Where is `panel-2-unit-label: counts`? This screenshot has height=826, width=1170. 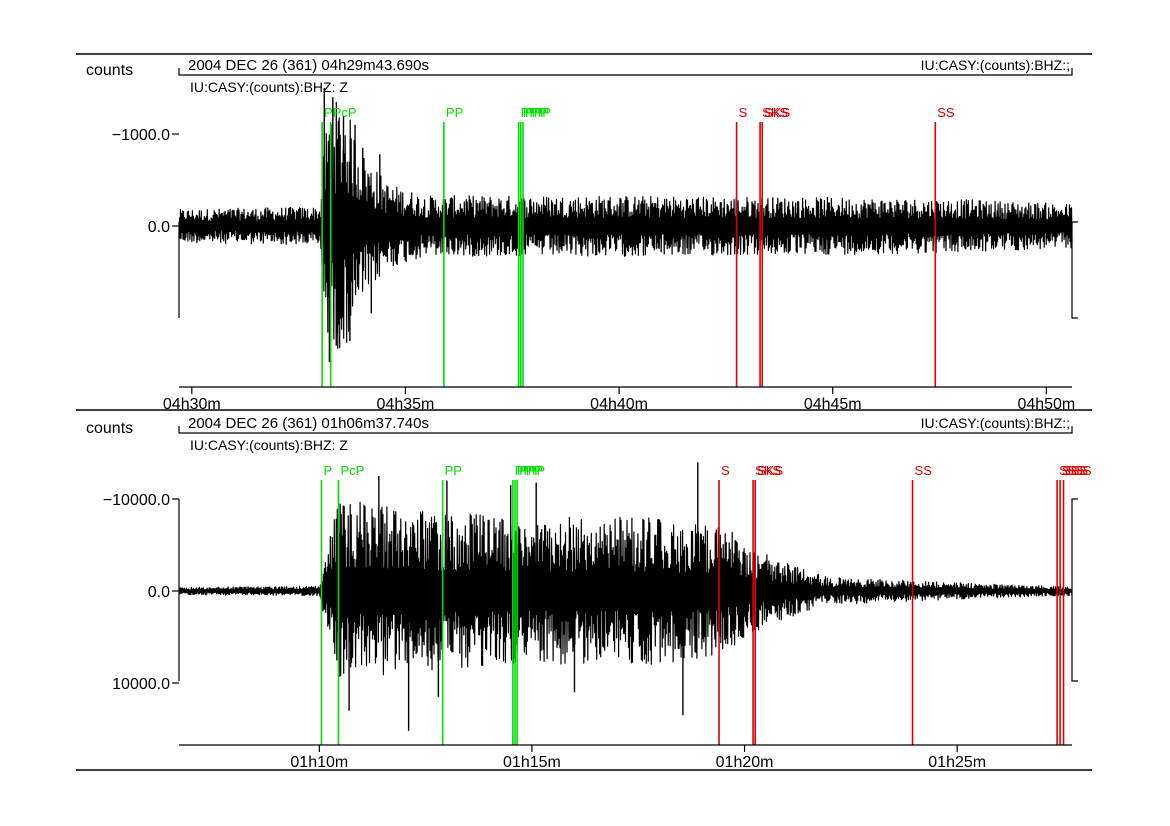 panel-2-unit-label: counts is located at coordinates (109, 428).